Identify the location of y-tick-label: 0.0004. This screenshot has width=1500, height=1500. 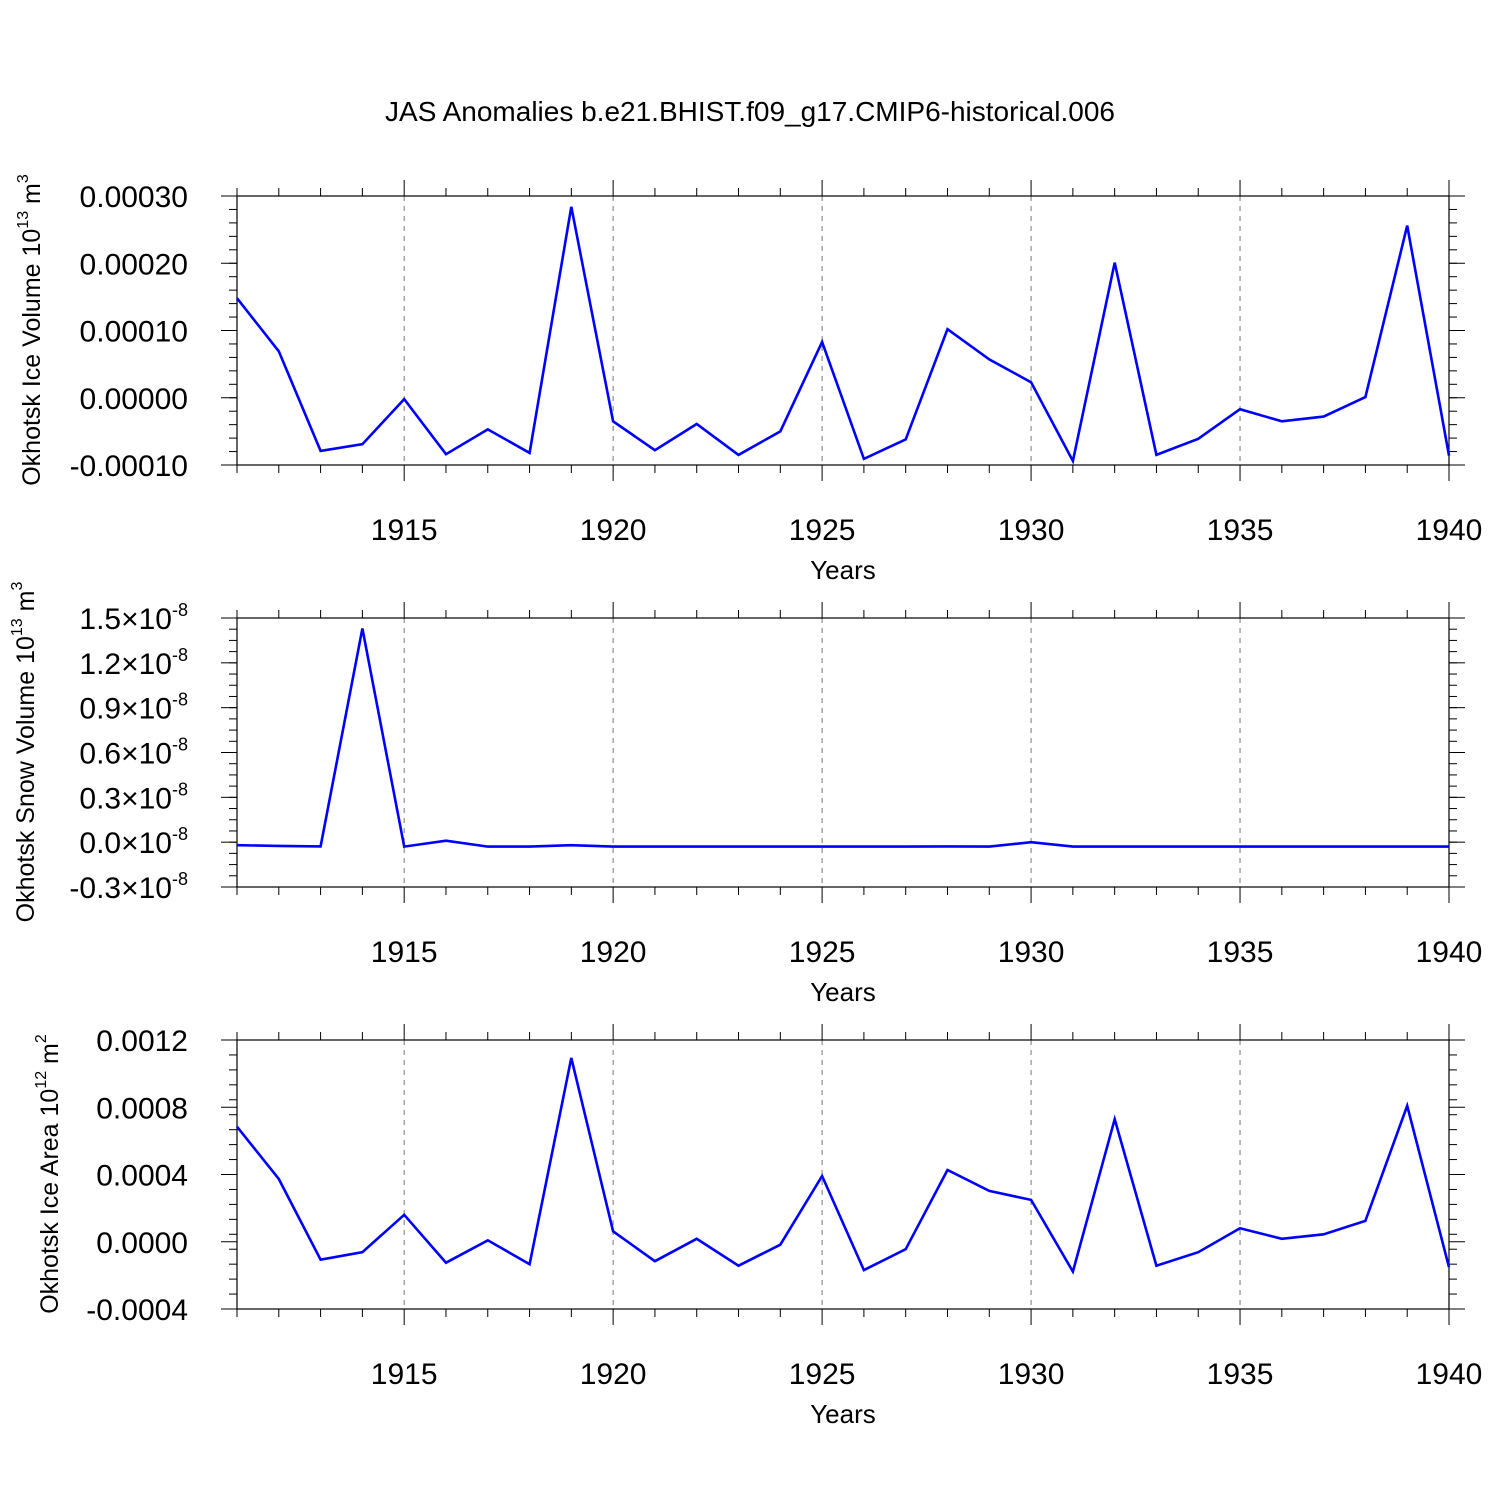
(142, 1176).